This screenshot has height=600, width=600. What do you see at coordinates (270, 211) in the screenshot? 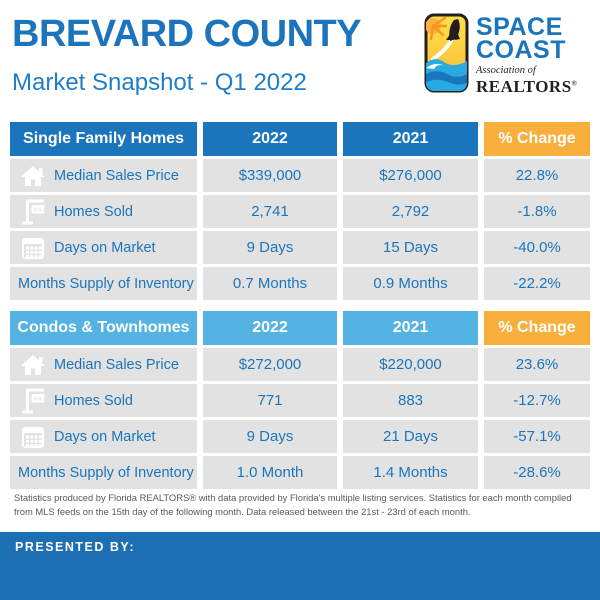
I see `table-cell: 2,741` at bounding box center [270, 211].